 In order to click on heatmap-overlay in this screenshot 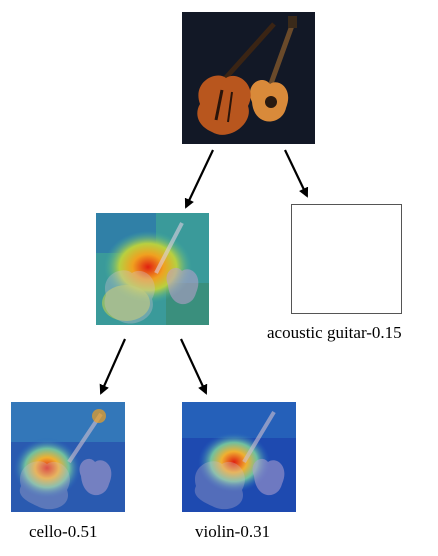, I will do `click(152, 269)`.